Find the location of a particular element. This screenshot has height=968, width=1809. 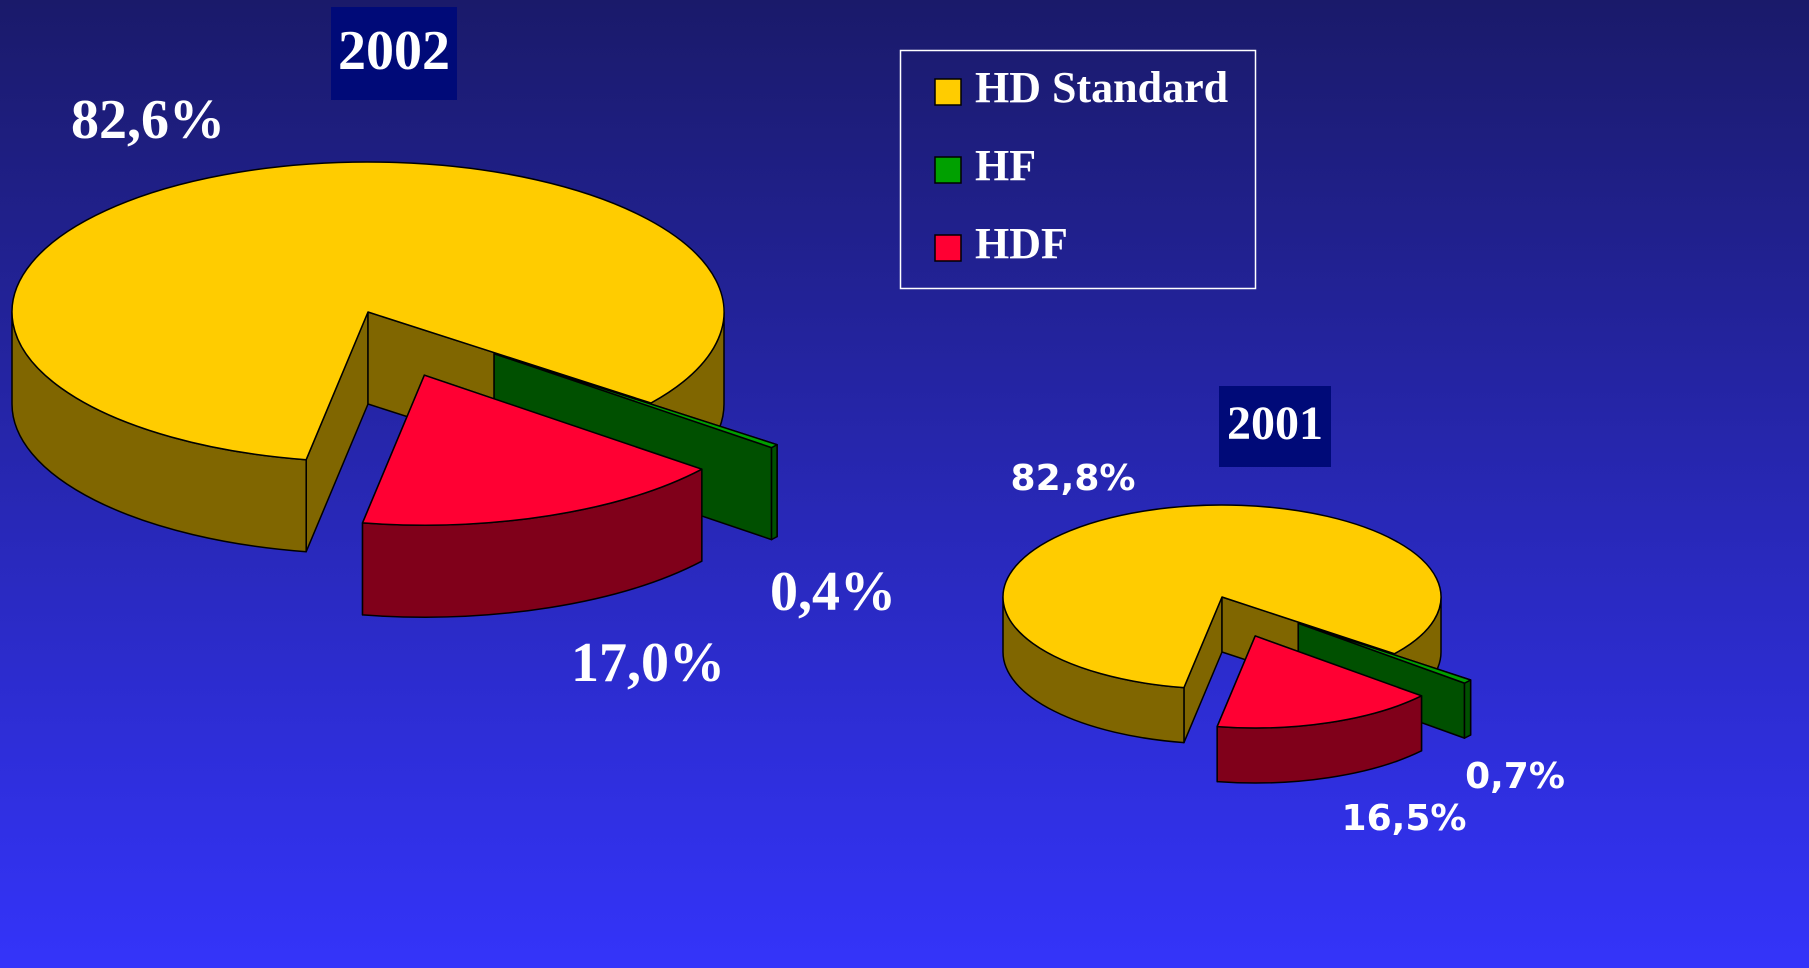

legend-label: HF is located at coordinates (1005, 165).